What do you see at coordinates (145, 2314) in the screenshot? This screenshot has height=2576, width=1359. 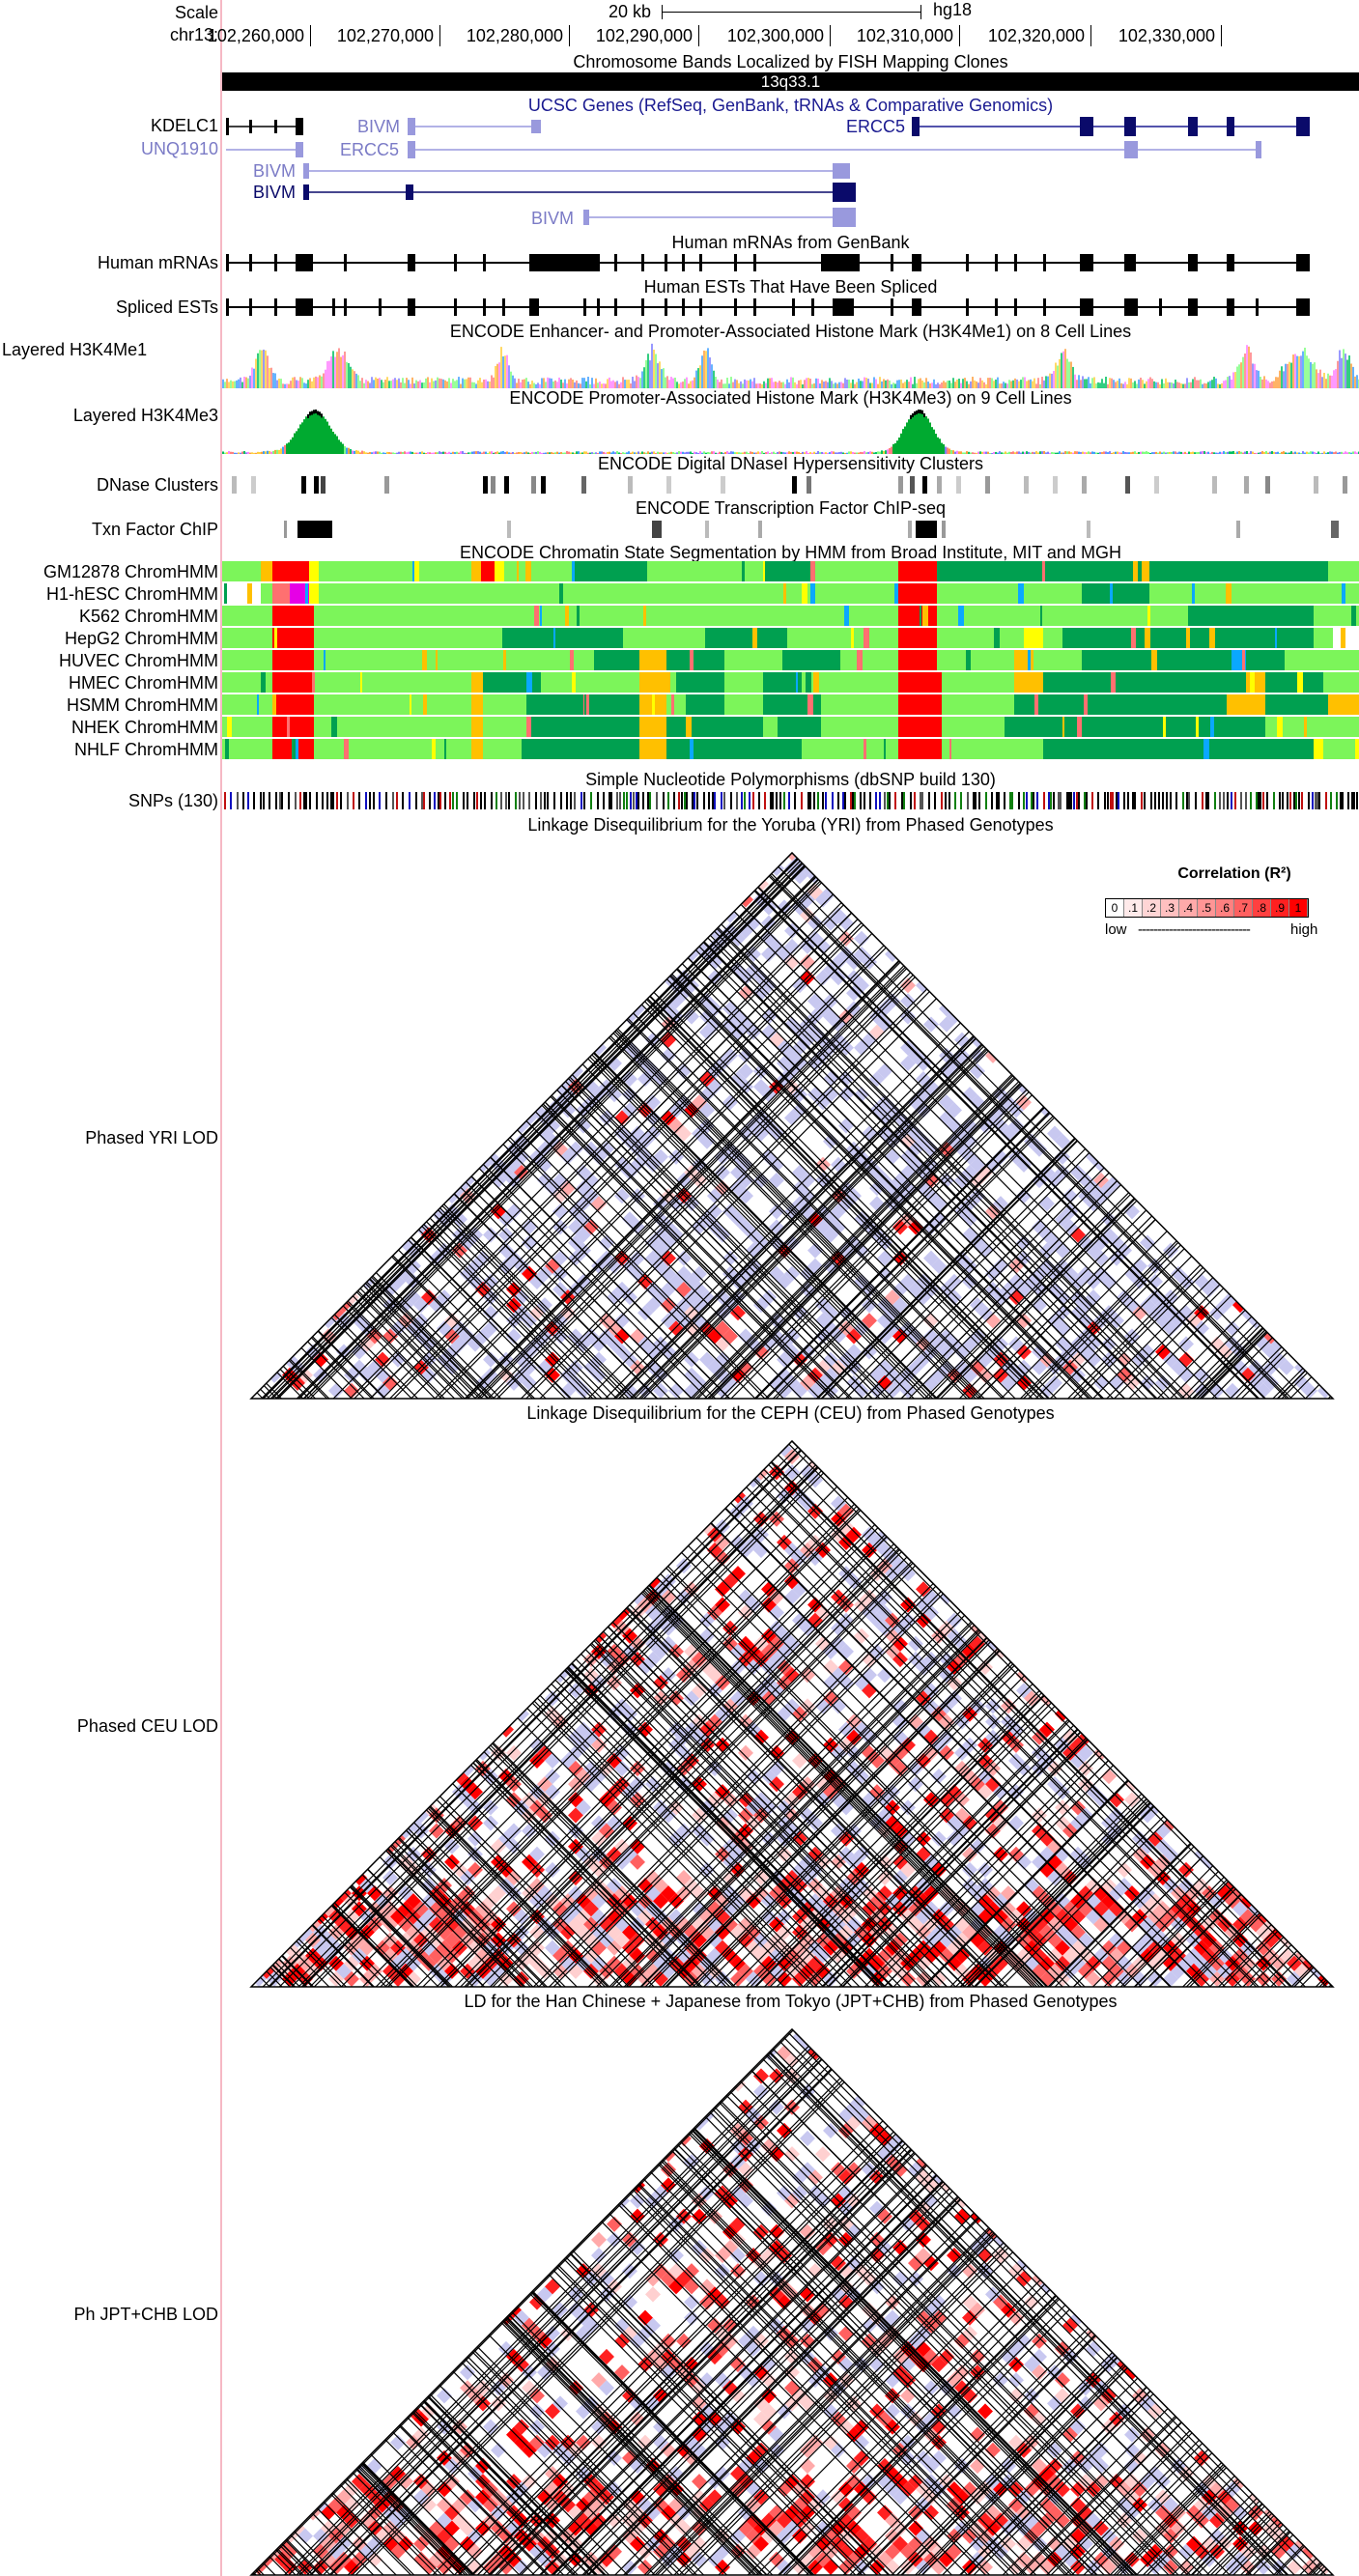 I see `ld-jpt-track-label: Ph JPT+CHB LOD` at bounding box center [145, 2314].